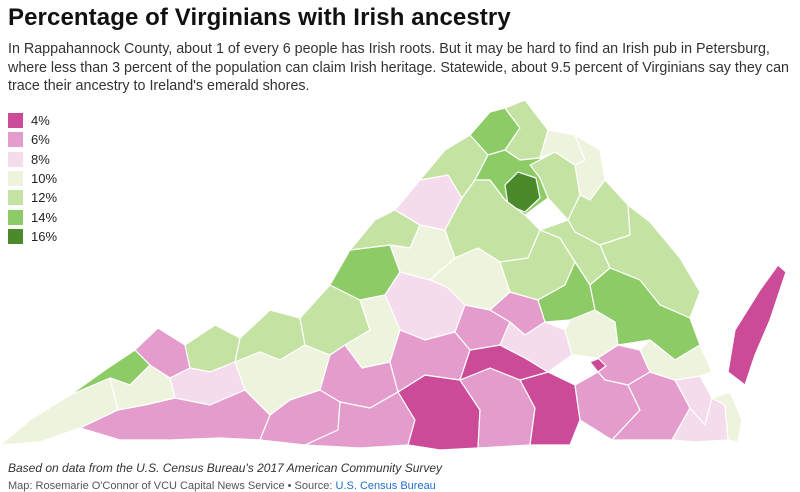 This screenshot has height=492, width=800. What do you see at coordinates (44, 236) in the screenshot?
I see `legend-label: 16%` at bounding box center [44, 236].